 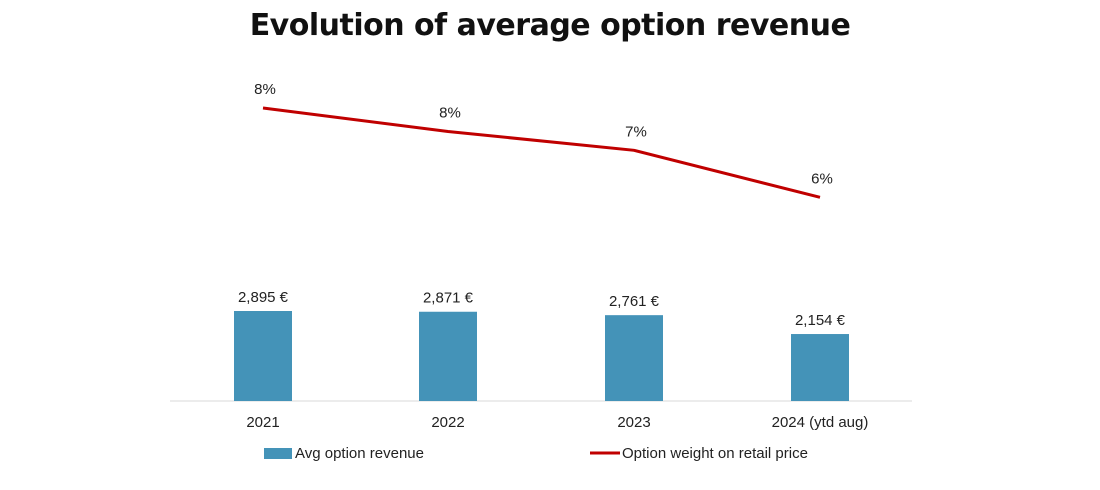 I want to click on line-data-label: 7%, so click(x=636, y=131).